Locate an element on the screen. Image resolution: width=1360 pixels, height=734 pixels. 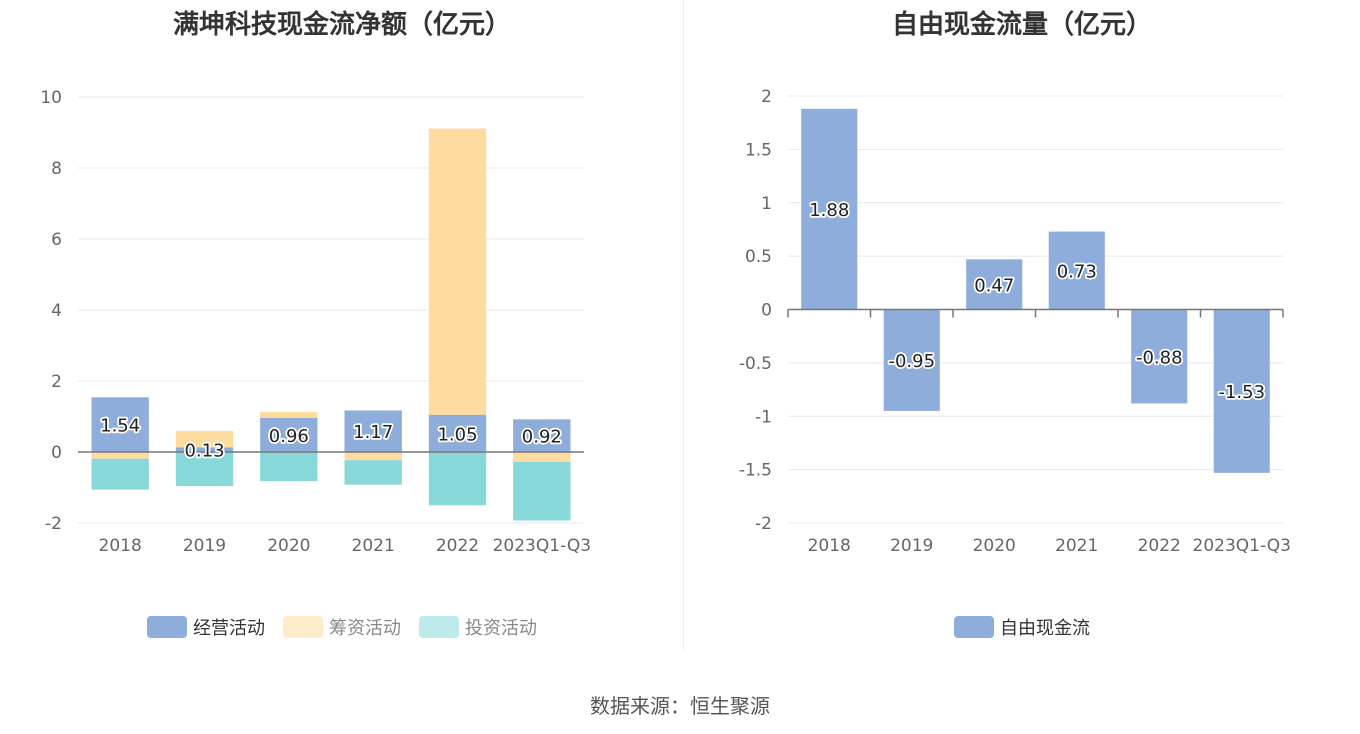
bar-3-2020 is located at coordinates (289, 467).